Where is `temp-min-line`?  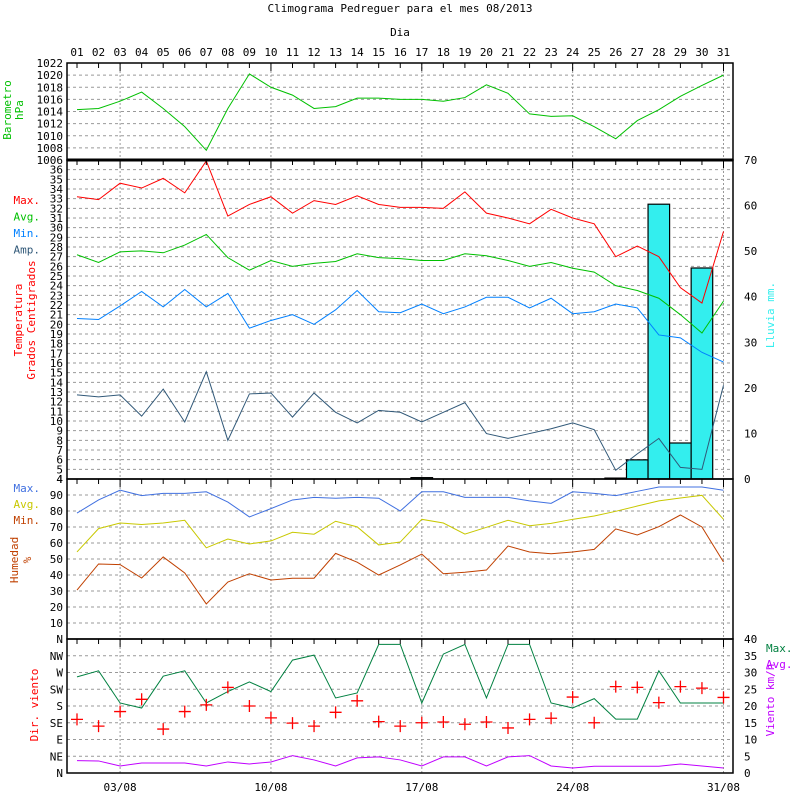
temp-min-line is located at coordinates (400, 325).